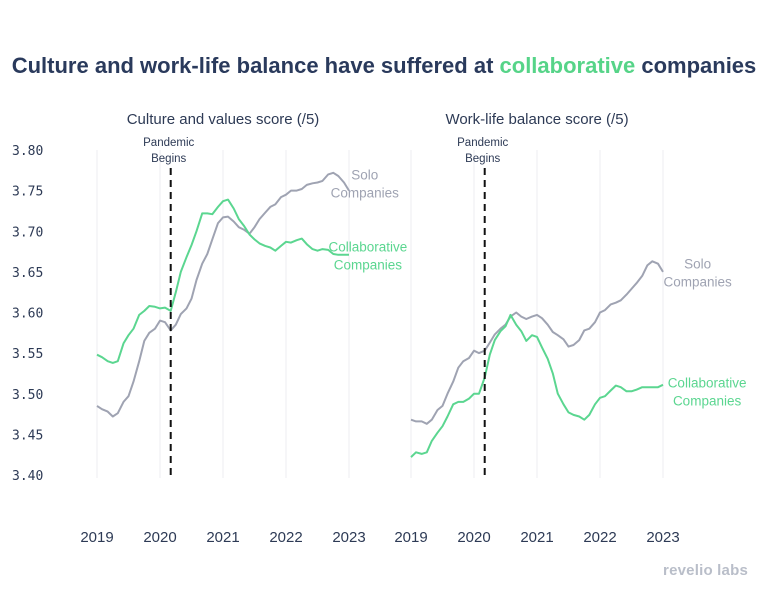  I want to click on y-tick-label: 3.55, so click(27, 354).